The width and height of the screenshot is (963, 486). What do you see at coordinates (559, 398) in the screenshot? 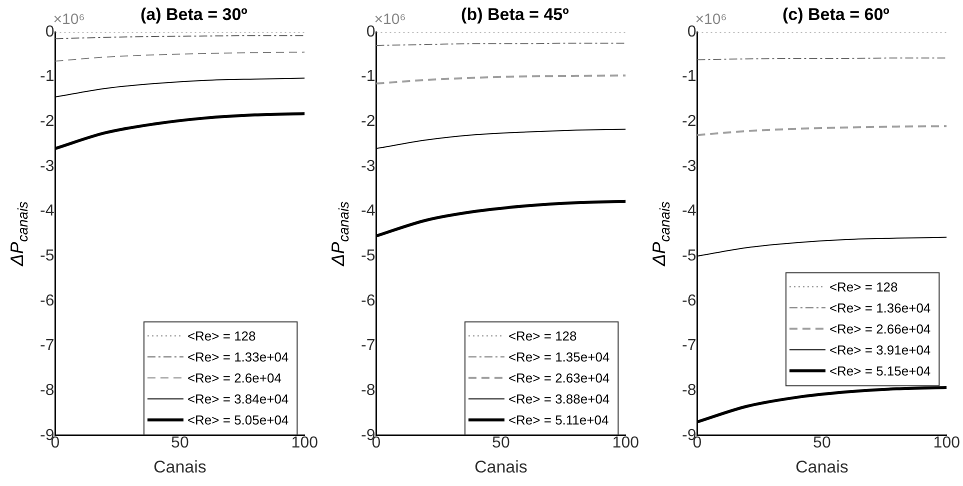
I see `legend-label: <Re> = 3.88e+04` at bounding box center [559, 398].